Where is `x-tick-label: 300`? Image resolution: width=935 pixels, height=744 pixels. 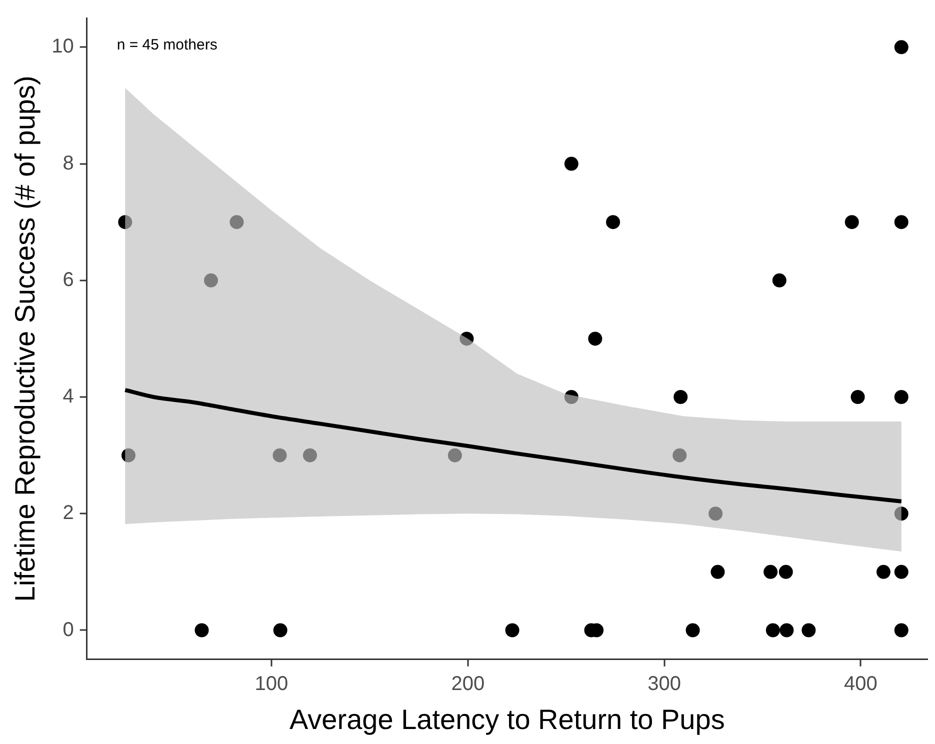
x-tick-label: 300 is located at coordinates (664, 683).